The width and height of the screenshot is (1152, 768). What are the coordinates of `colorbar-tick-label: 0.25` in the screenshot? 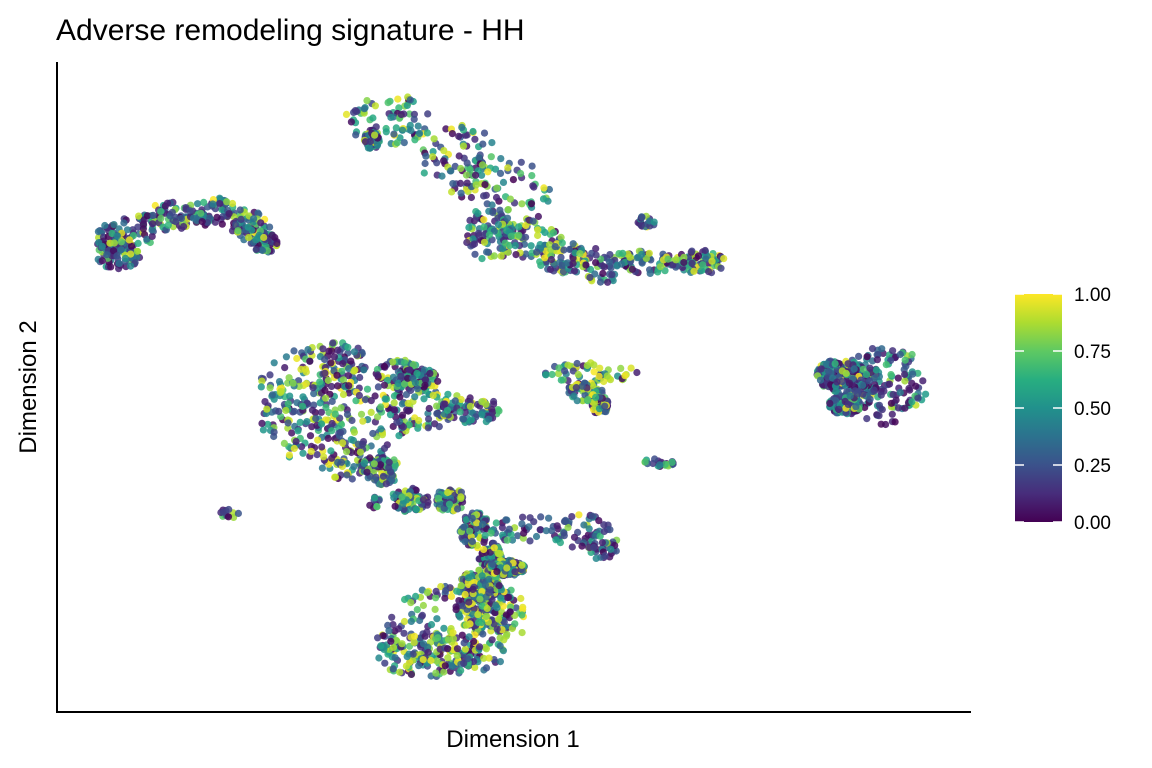 It's located at (1092, 466).